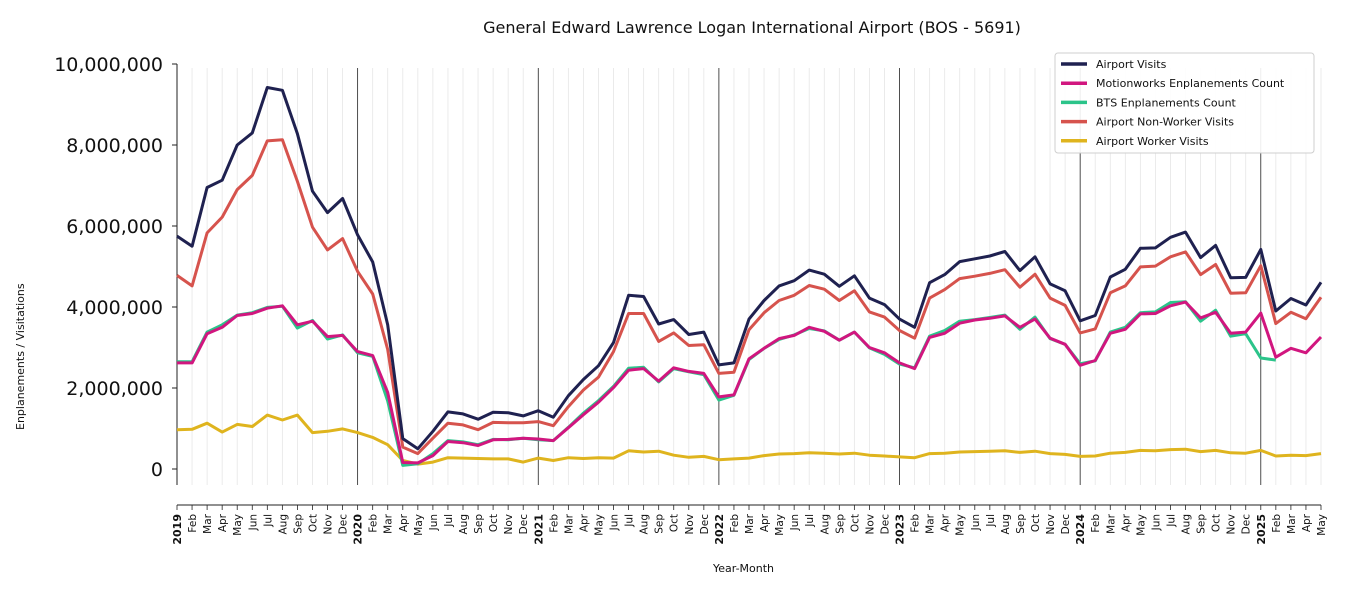  I want to click on y-tick-label: 0, so click(157, 470).